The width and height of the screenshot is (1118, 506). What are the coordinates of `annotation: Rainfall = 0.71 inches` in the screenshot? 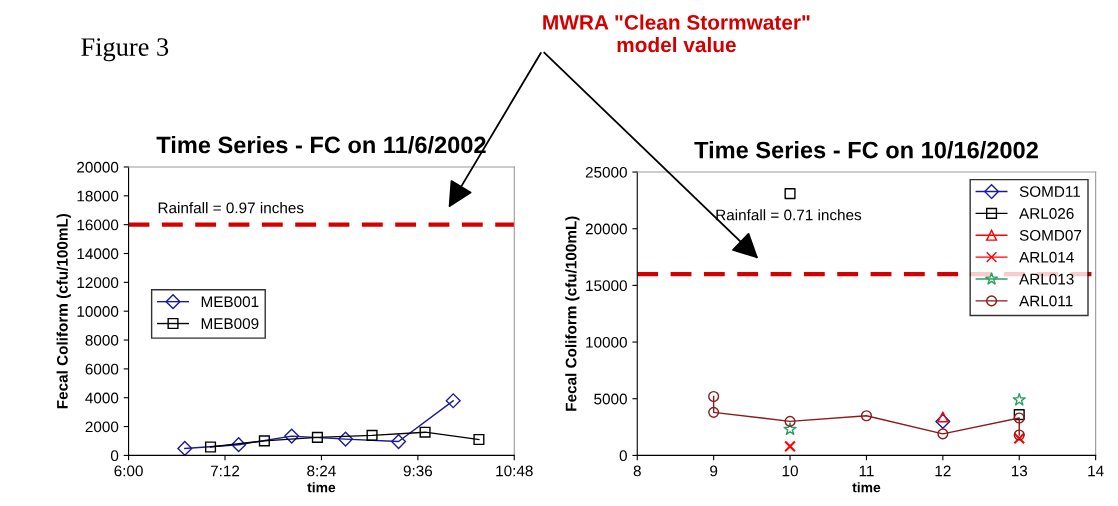 It's located at (789, 215).